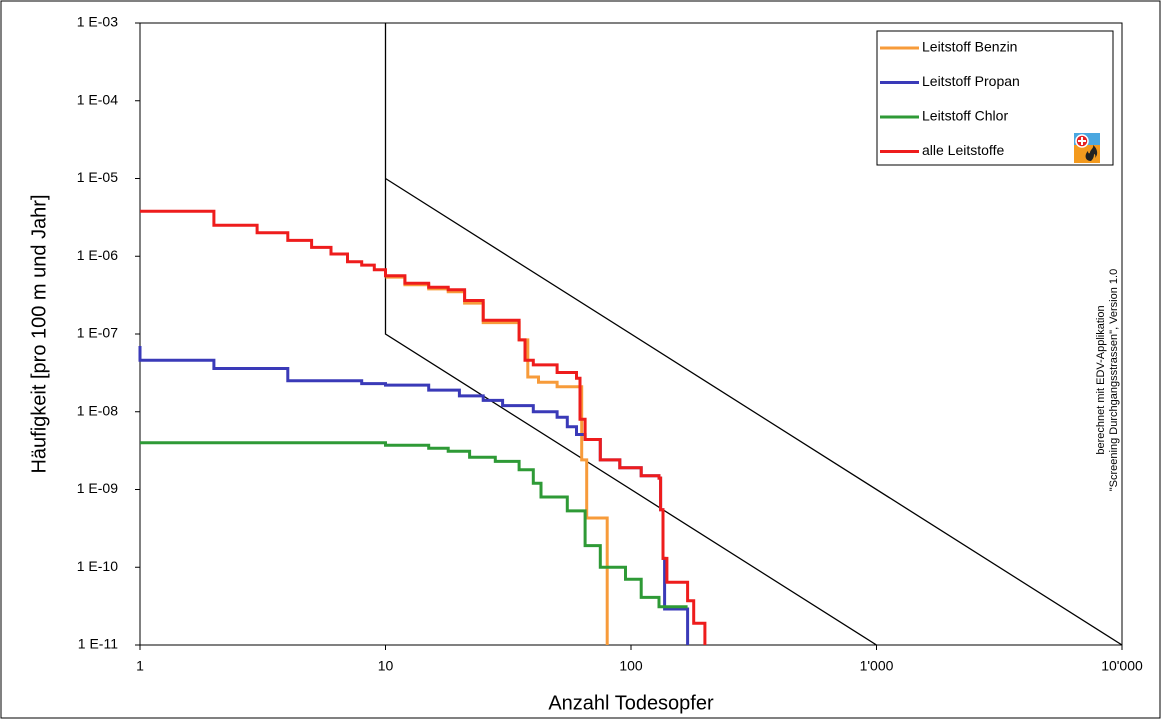  Describe the element at coordinates (995, 98) in the screenshot. I see `legend` at that location.